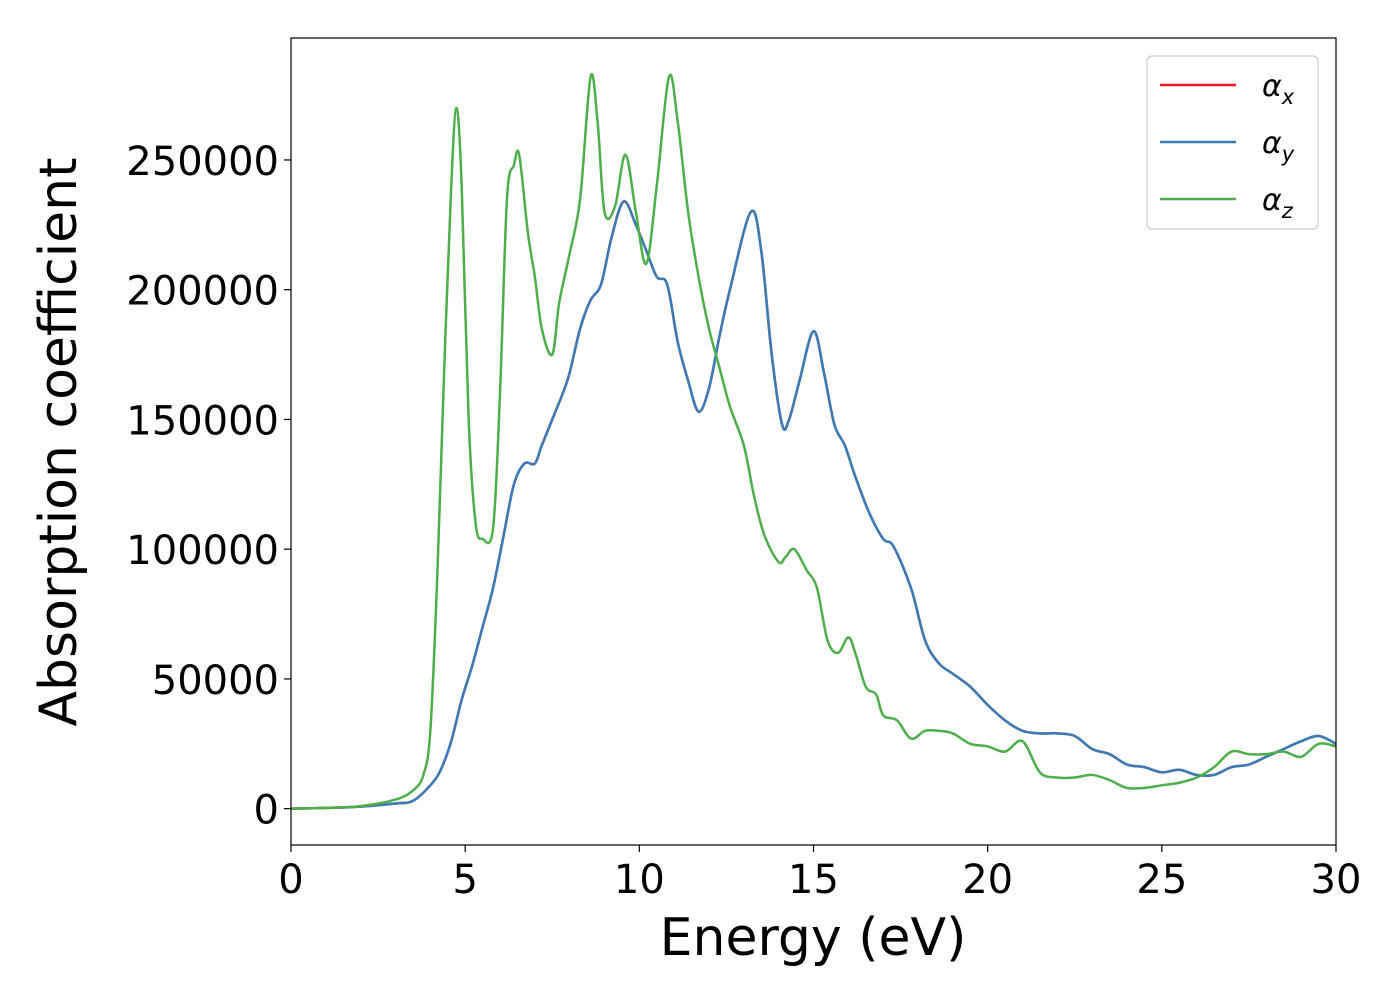  I want to click on x-tick-label: 30, so click(1336, 880).